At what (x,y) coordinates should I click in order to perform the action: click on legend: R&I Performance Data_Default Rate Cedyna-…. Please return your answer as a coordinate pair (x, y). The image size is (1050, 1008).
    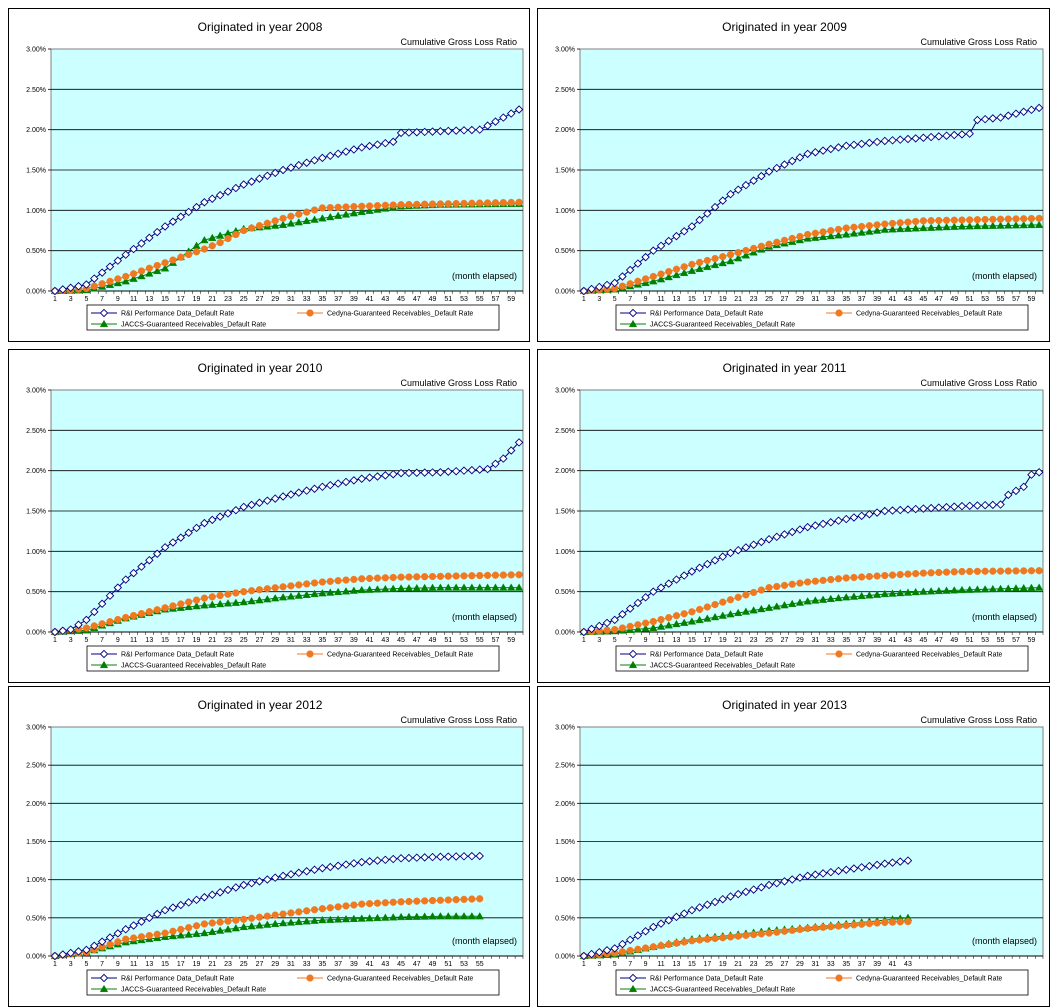
    Looking at the image, I should click on (822, 317).